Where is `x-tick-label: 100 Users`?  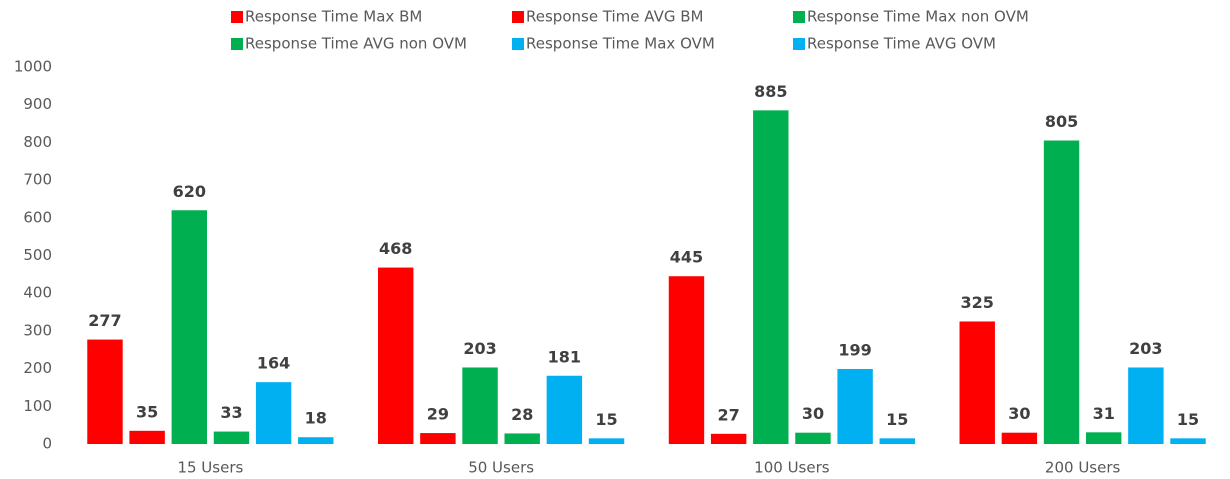
x-tick-label: 100 Users is located at coordinates (792, 468).